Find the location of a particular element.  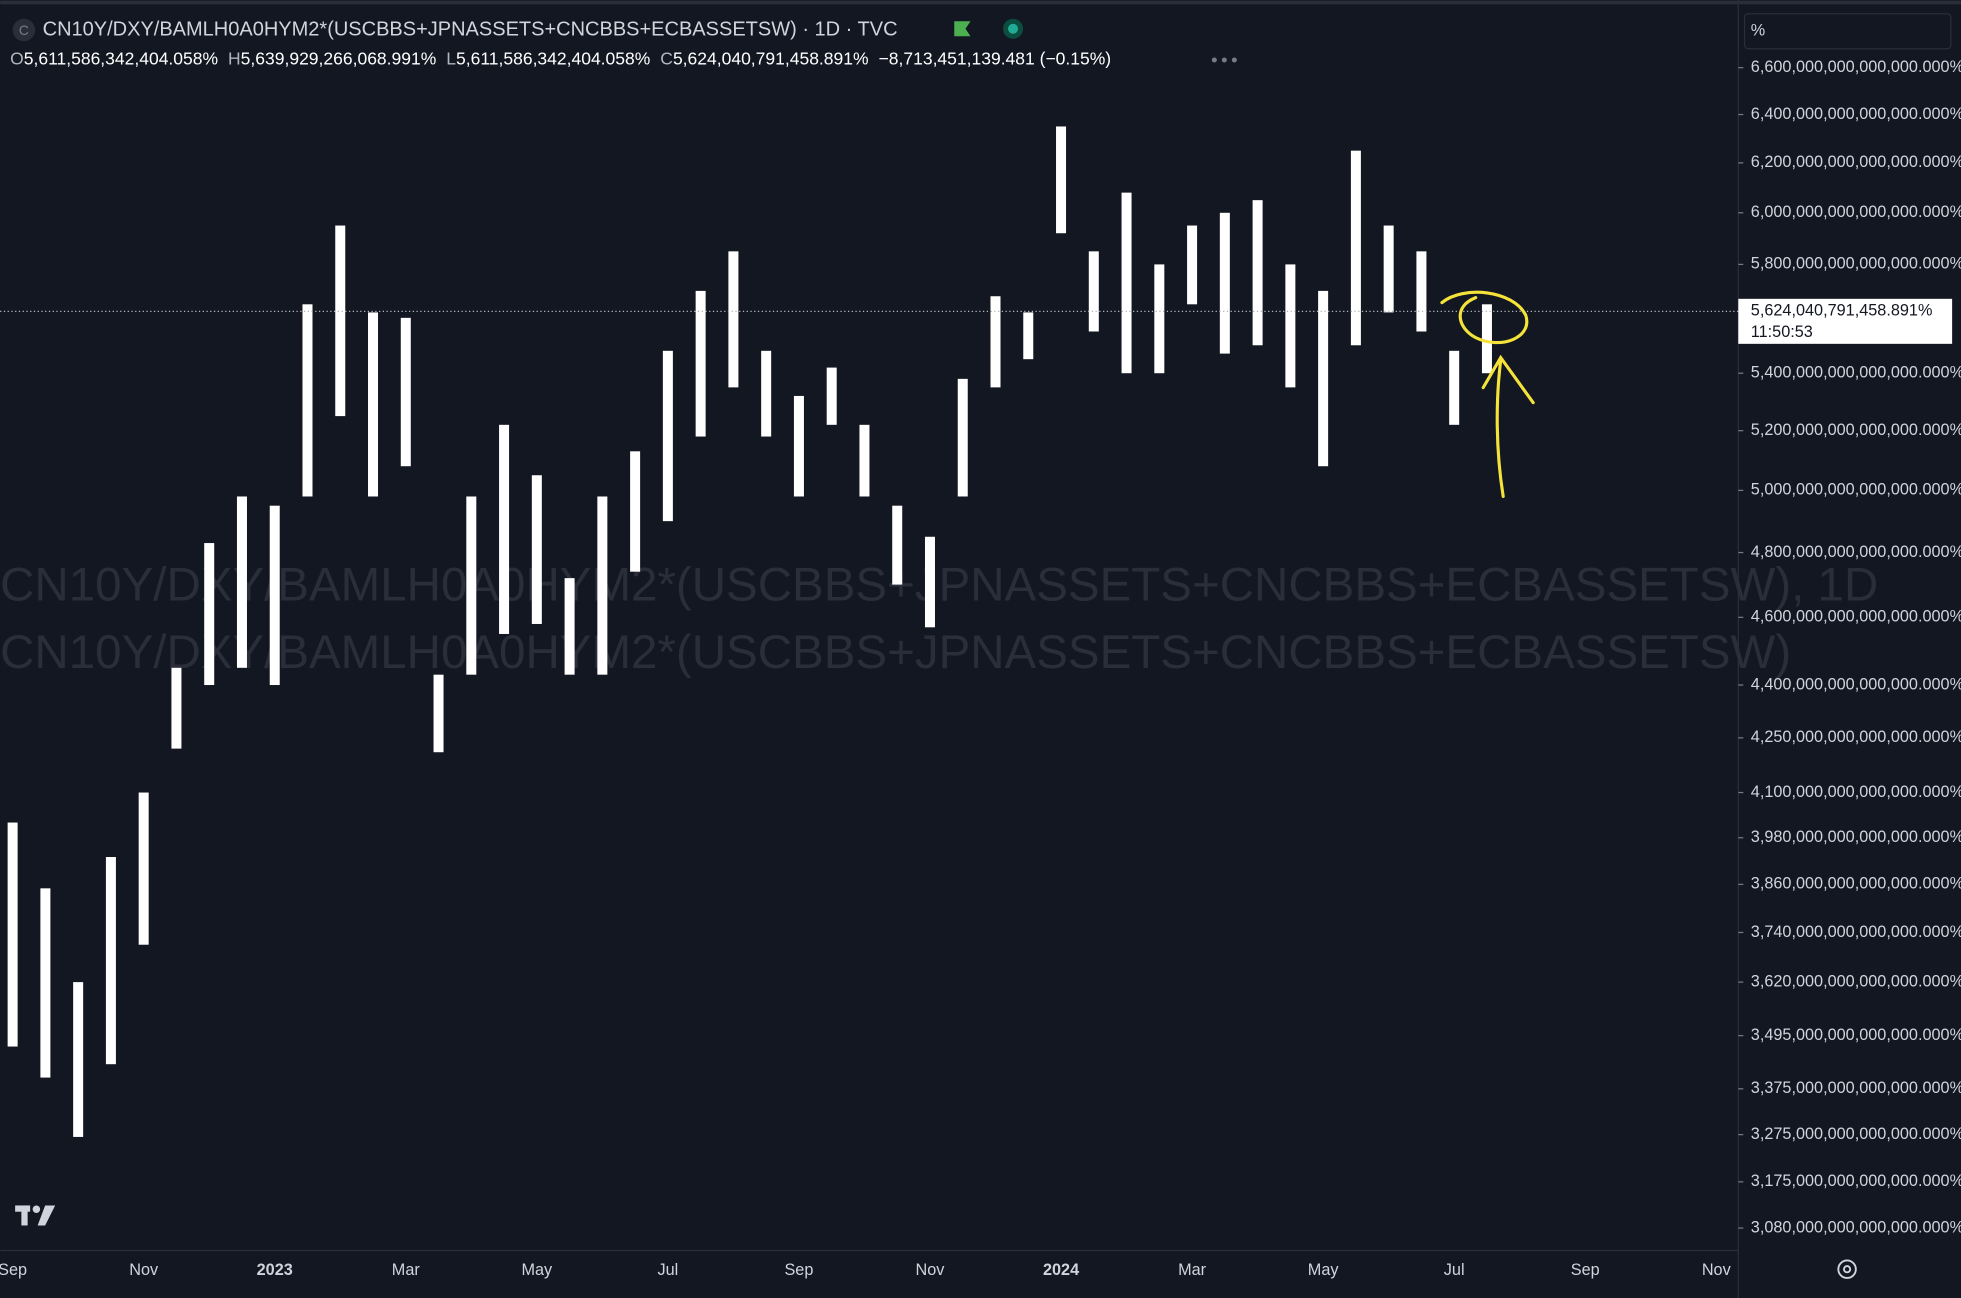

ohlc-value: 5,639,929,266,068.991% is located at coordinates (339, 59).